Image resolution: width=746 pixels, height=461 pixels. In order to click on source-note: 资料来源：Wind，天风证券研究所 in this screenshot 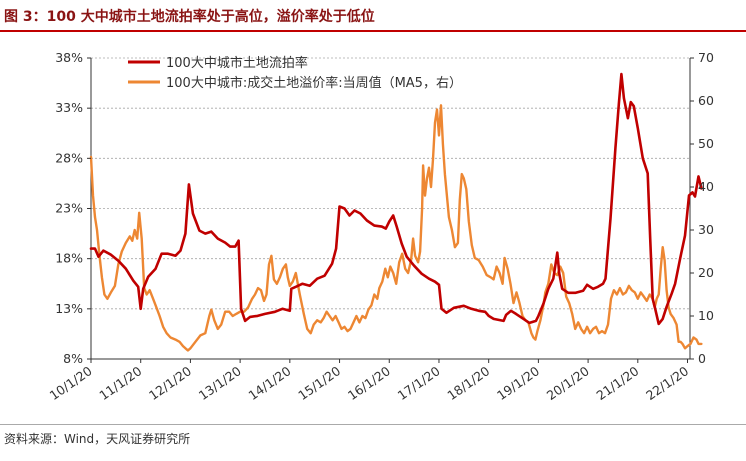, I will do `click(97, 439)`.